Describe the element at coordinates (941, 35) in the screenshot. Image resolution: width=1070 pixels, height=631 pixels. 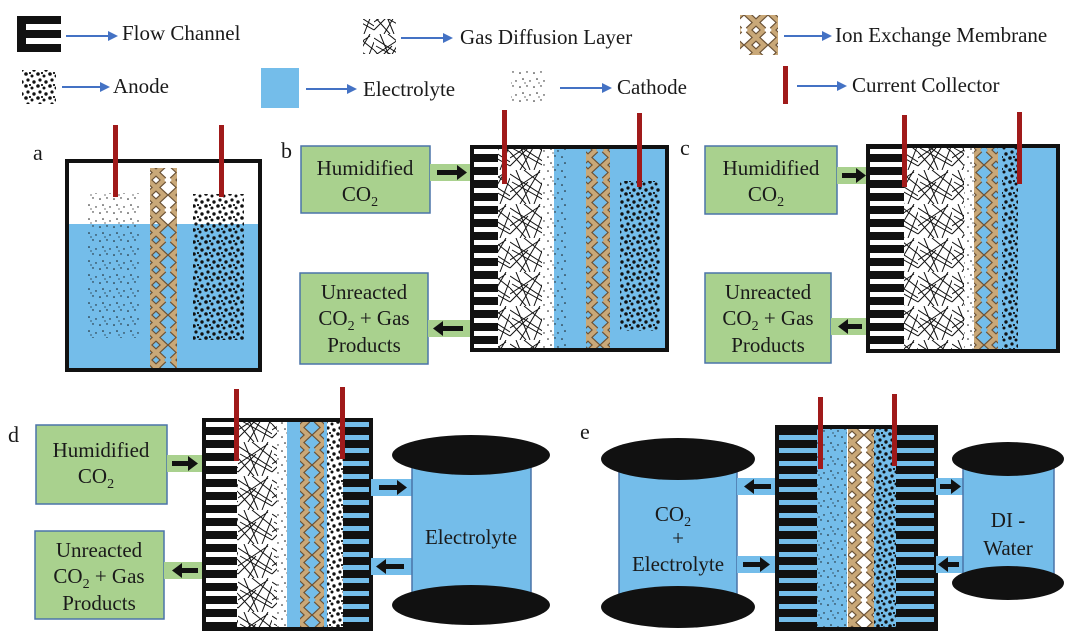
I see `legend-ion-exchange-membrane-label: Ion Exchange Membrane` at that location.